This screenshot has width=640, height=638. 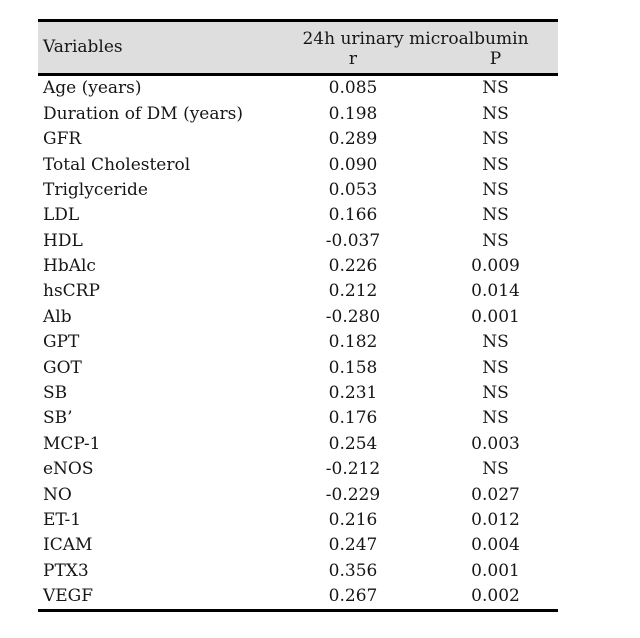 I want to click on table-row: Duration of DM (years) 0.198 NS, so click(x=298, y=113).